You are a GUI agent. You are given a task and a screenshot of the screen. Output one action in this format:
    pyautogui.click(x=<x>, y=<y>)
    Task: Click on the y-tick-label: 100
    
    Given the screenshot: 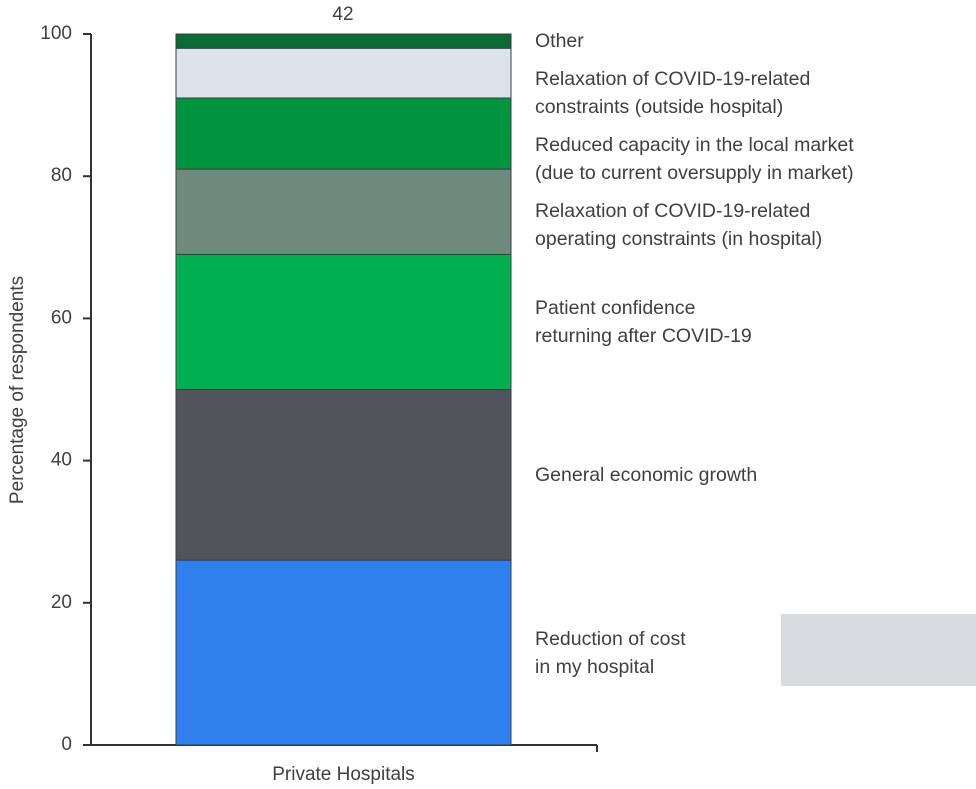 What is the action you would take?
    pyautogui.click(x=56, y=33)
    